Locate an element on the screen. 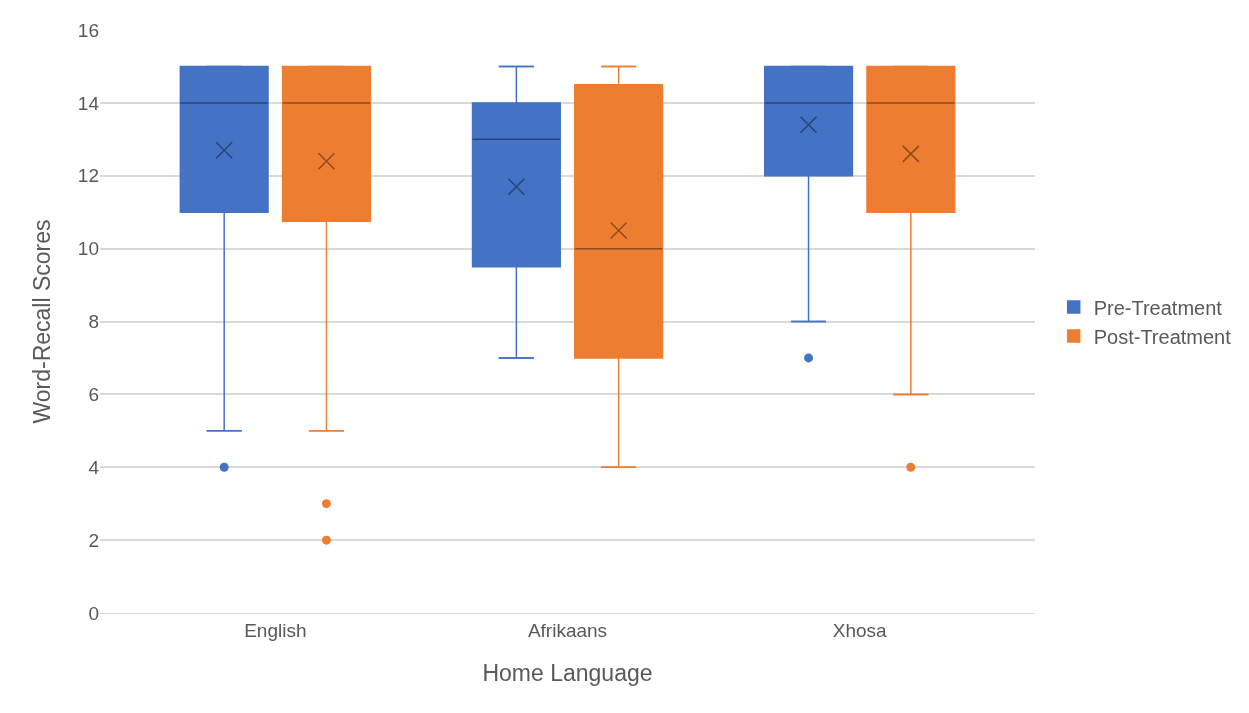  x-tick-label: Xhosa is located at coordinates (860, 630).